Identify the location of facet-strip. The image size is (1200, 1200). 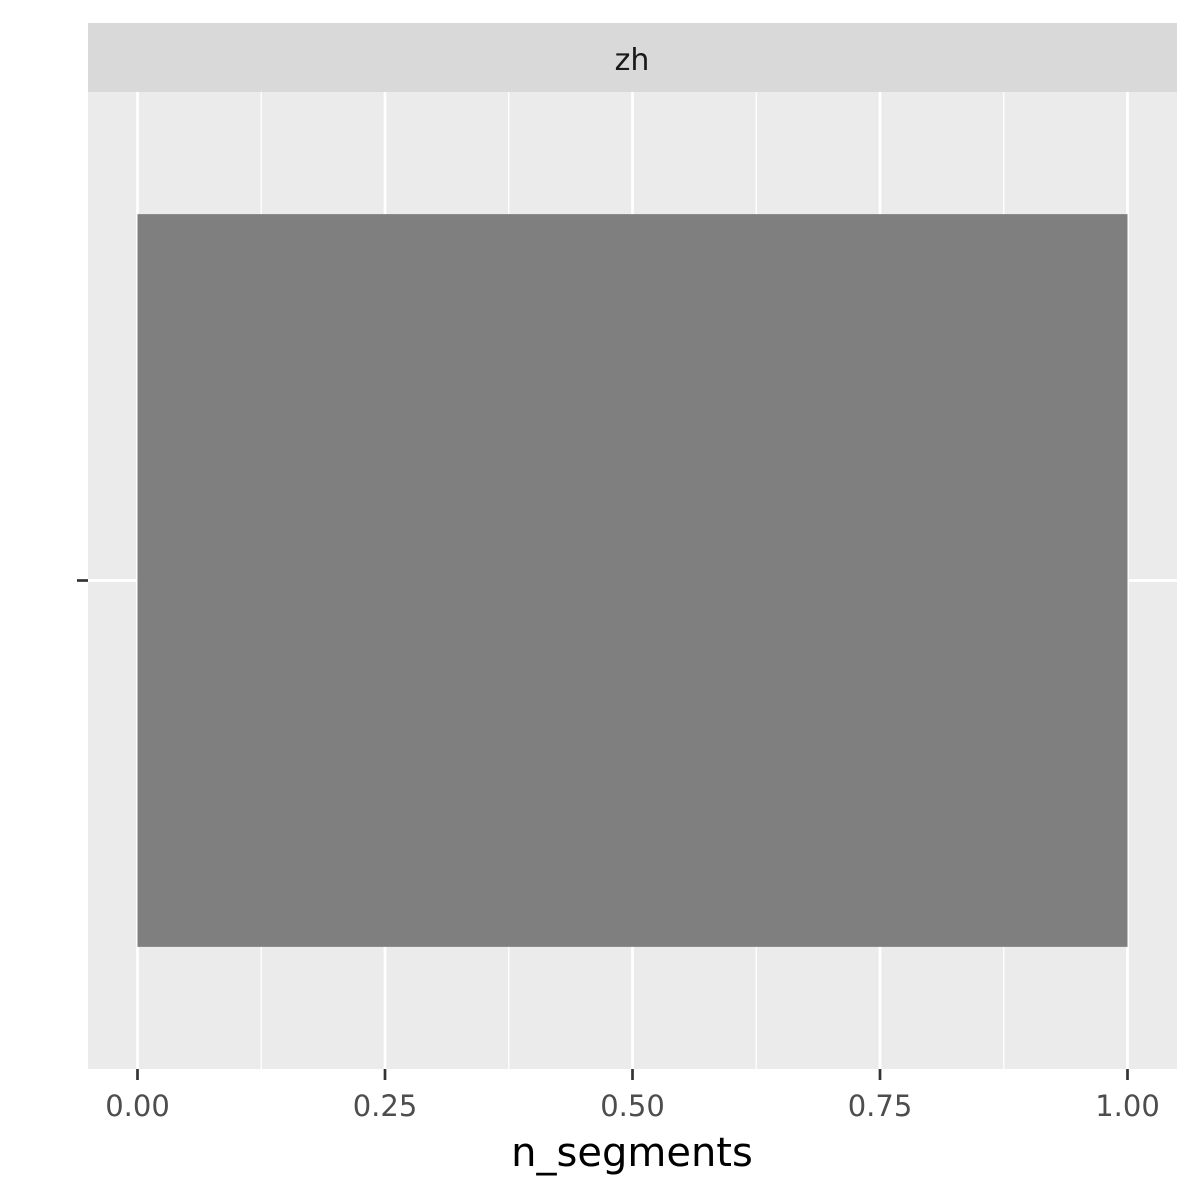
(632, 57).